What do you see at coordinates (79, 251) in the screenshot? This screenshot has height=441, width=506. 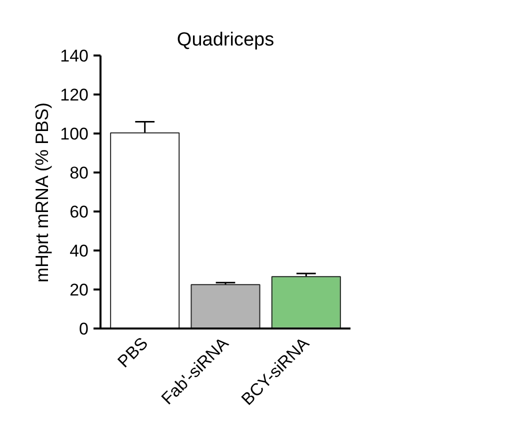 I see `y-tick-label: 40` at bounding box center [79, 251].